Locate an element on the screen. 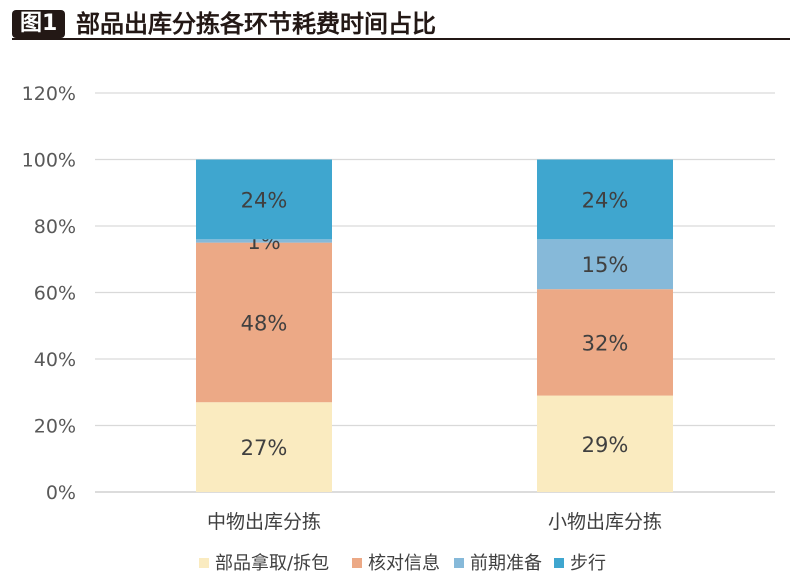 The width and height of the screenshot is (800, 581). y-tick-label: 0% is located at coordinates (61, 493).